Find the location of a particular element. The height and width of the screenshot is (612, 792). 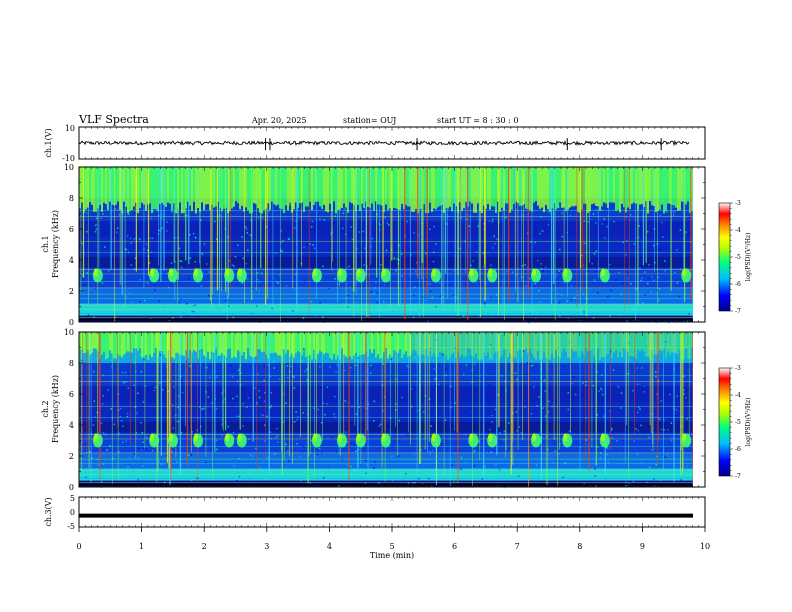

ch1-trace is located at coordinates (384, 143).